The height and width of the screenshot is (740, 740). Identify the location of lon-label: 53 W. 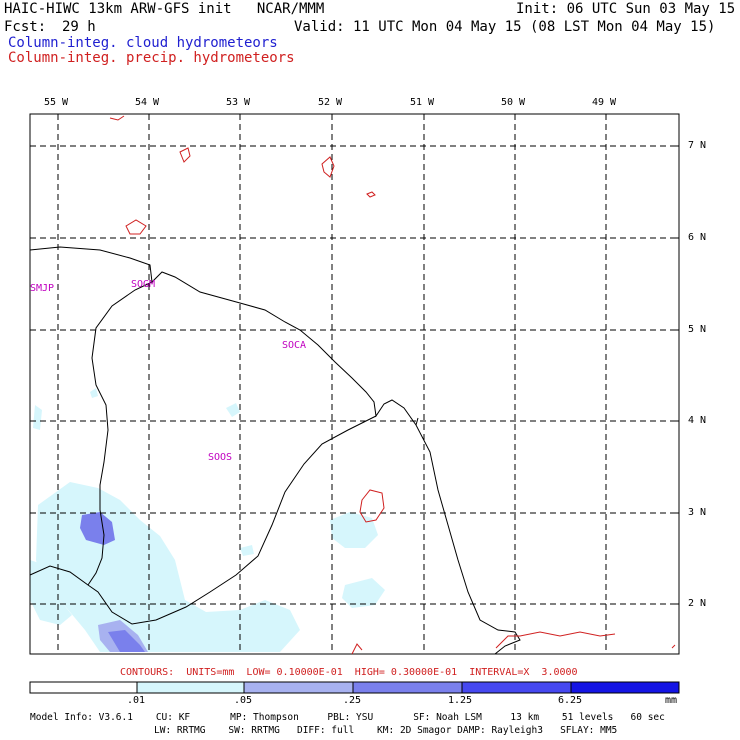
(238, 102).